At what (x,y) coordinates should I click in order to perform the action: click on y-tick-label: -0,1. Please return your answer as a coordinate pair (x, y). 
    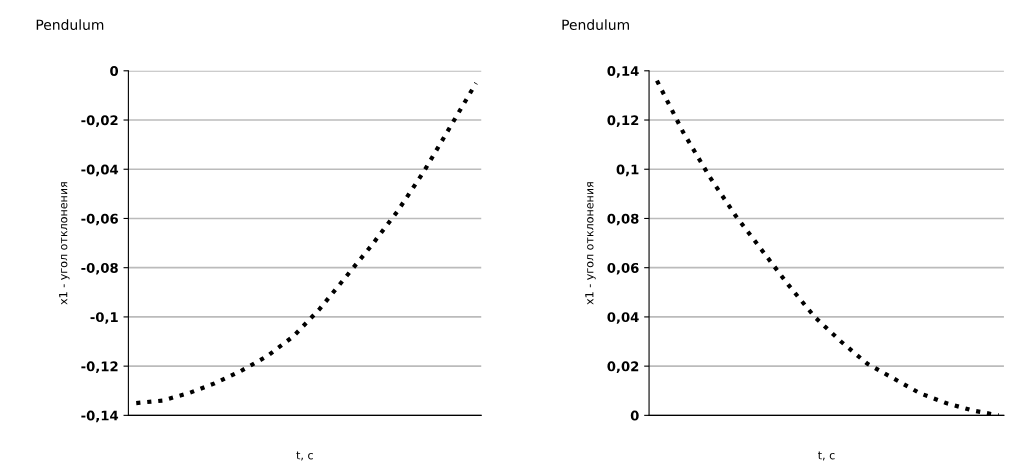
    Looking at the image, I should click on (104, 318).